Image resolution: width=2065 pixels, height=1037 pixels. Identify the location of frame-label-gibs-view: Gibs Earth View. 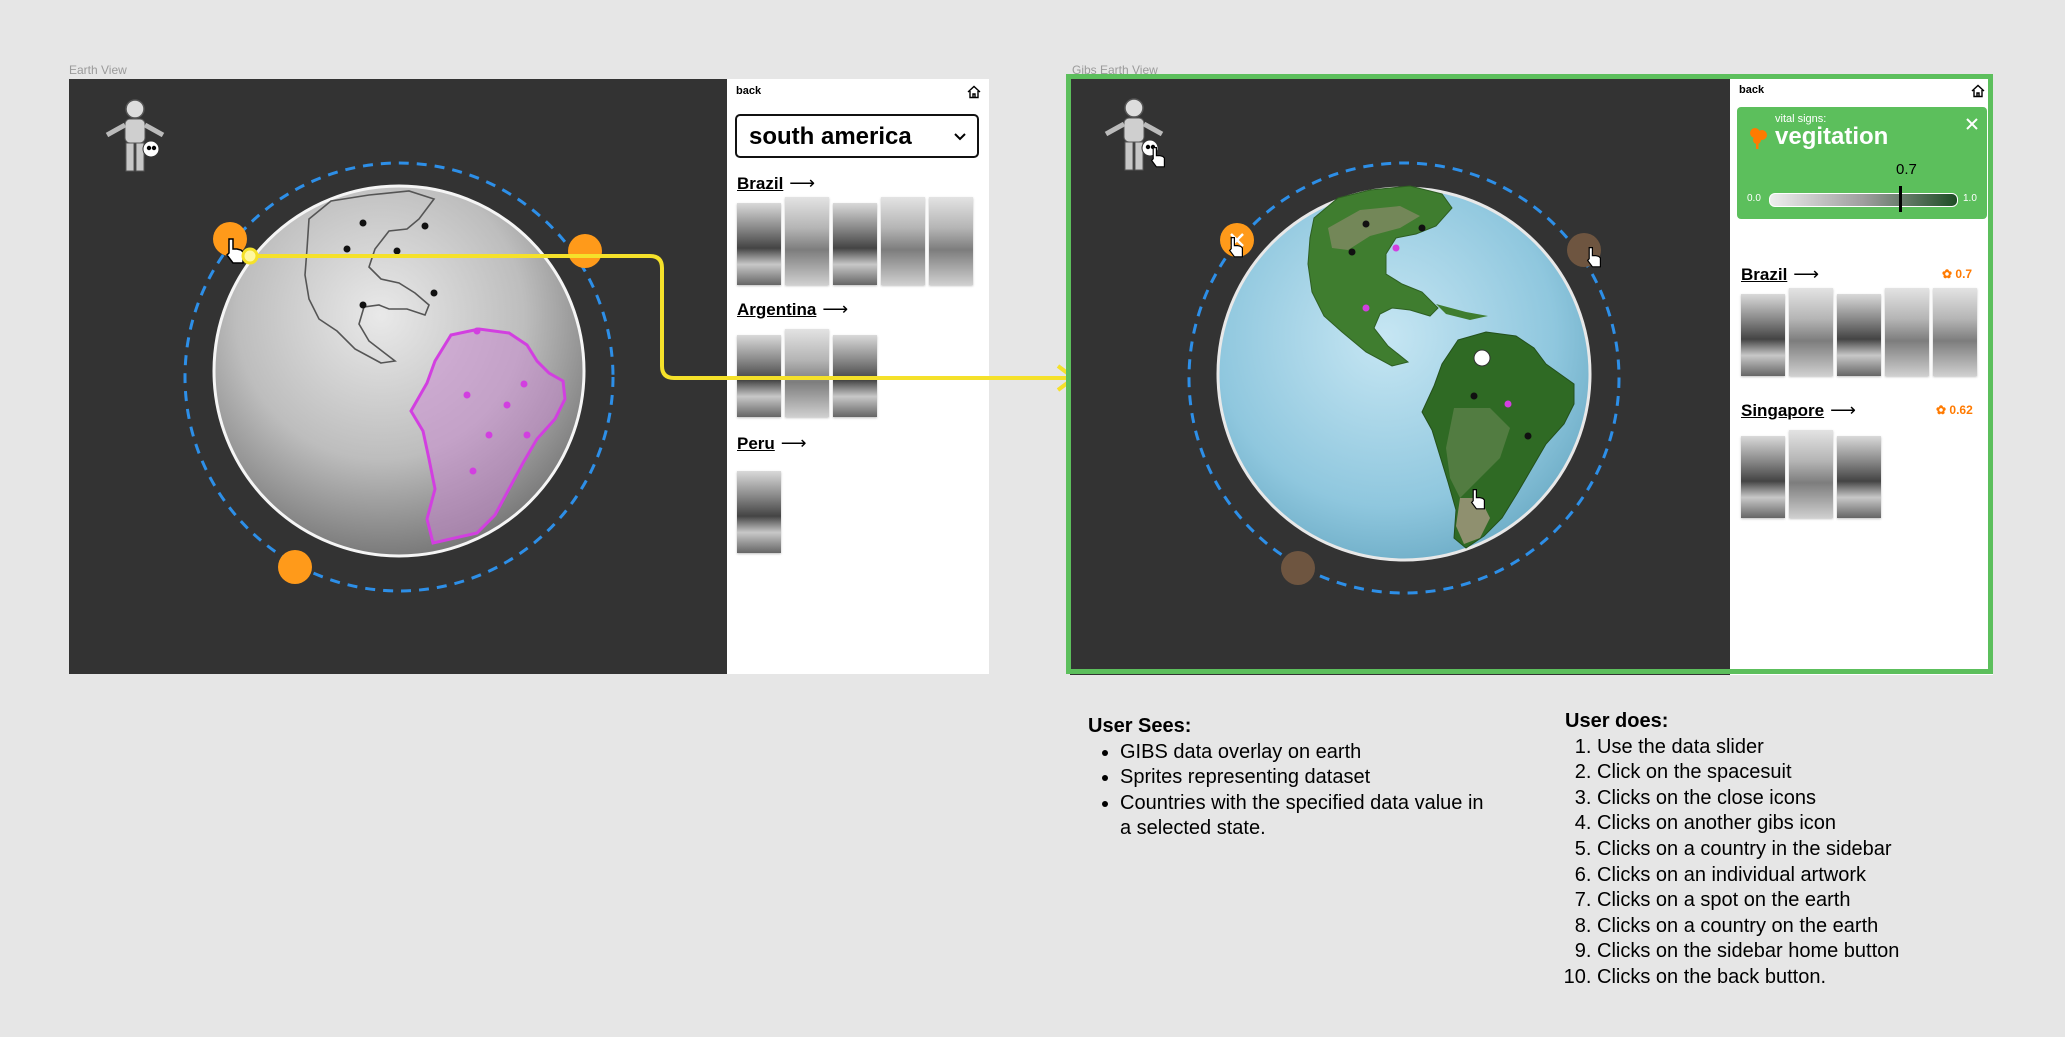
(1115, 70).